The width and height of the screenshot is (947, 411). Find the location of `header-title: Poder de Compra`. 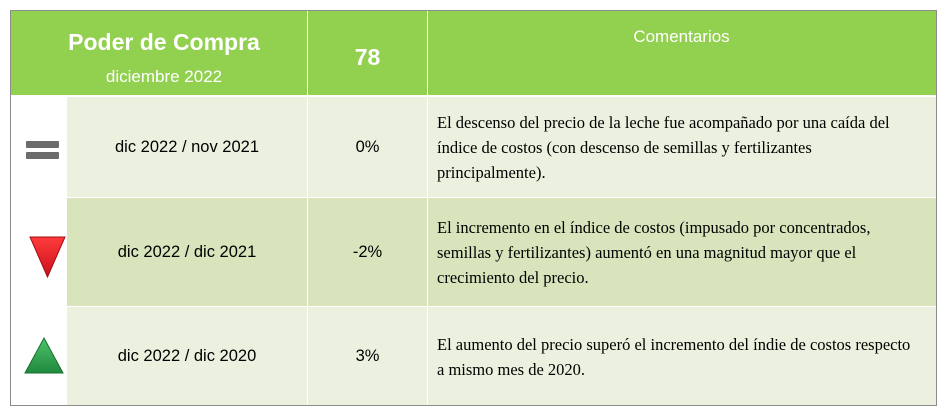

header-title: Poder de Compra is located at coordinates (164, 42).